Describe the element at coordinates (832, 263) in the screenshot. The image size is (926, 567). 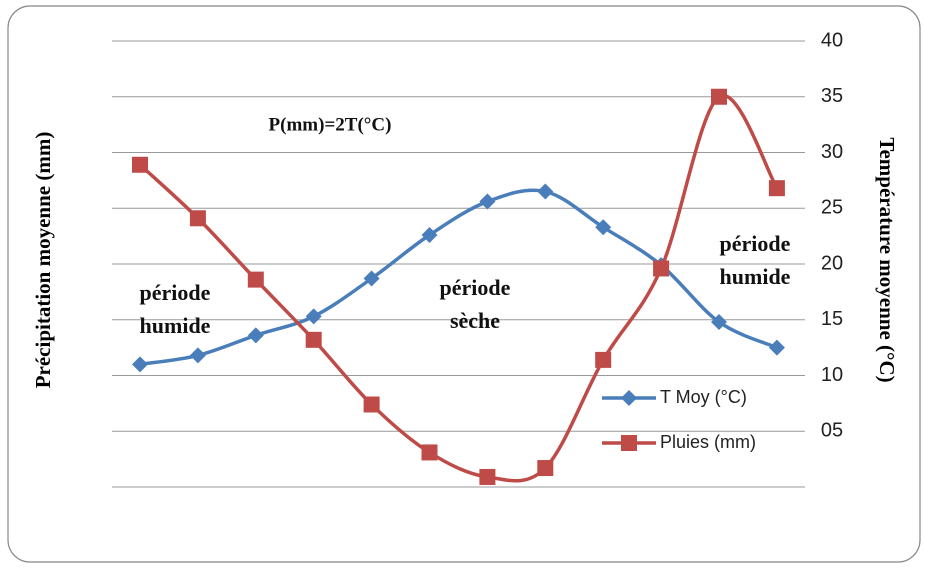
I see `y-tick-label: 20` at that location.